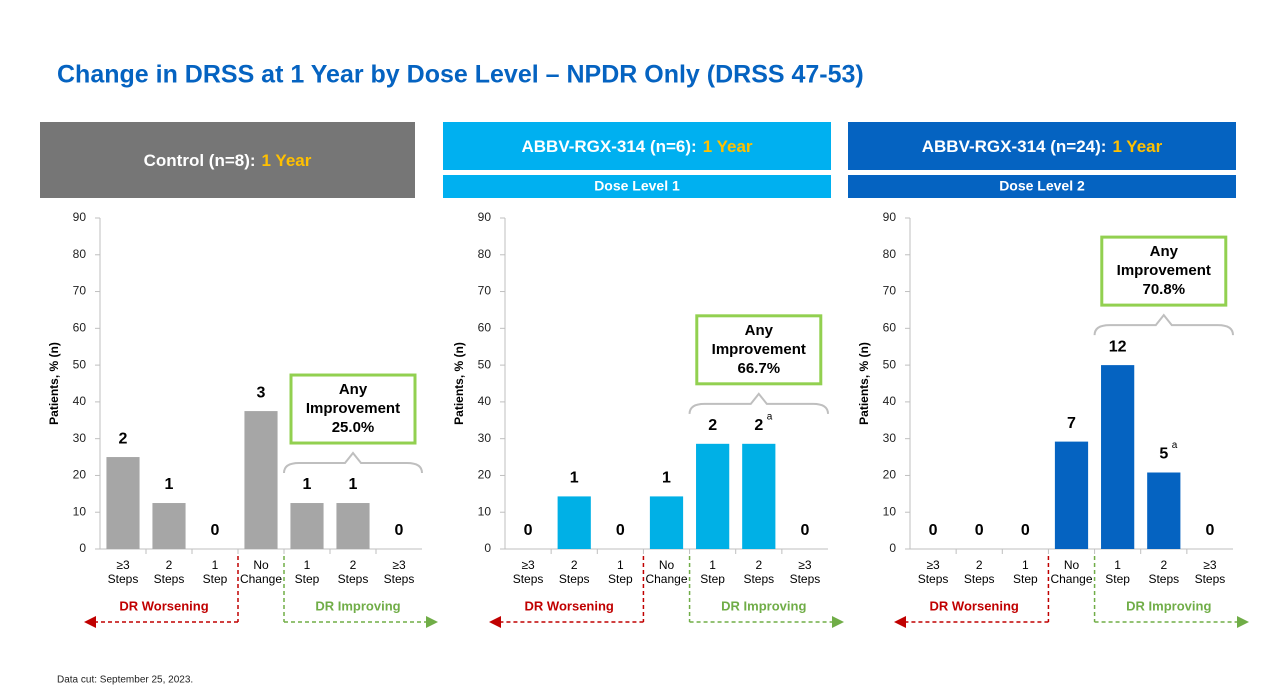 The height and width of the screenshot is (687, 1280). I want to click on panel-header-text: ABBV-RGX-314 (n=24): 1 Year, so click(1042, 146).